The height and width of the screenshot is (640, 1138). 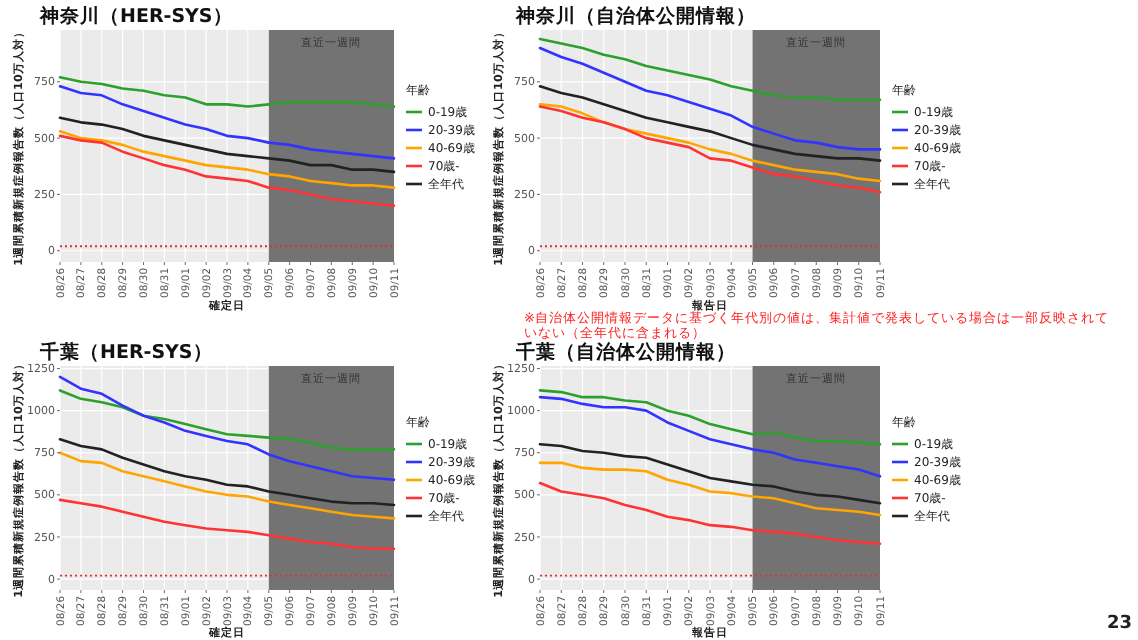 What do you see at coordinates (1119, 624) in the screenshot?
I see `text: 23` at bounding box center [1119, 624].